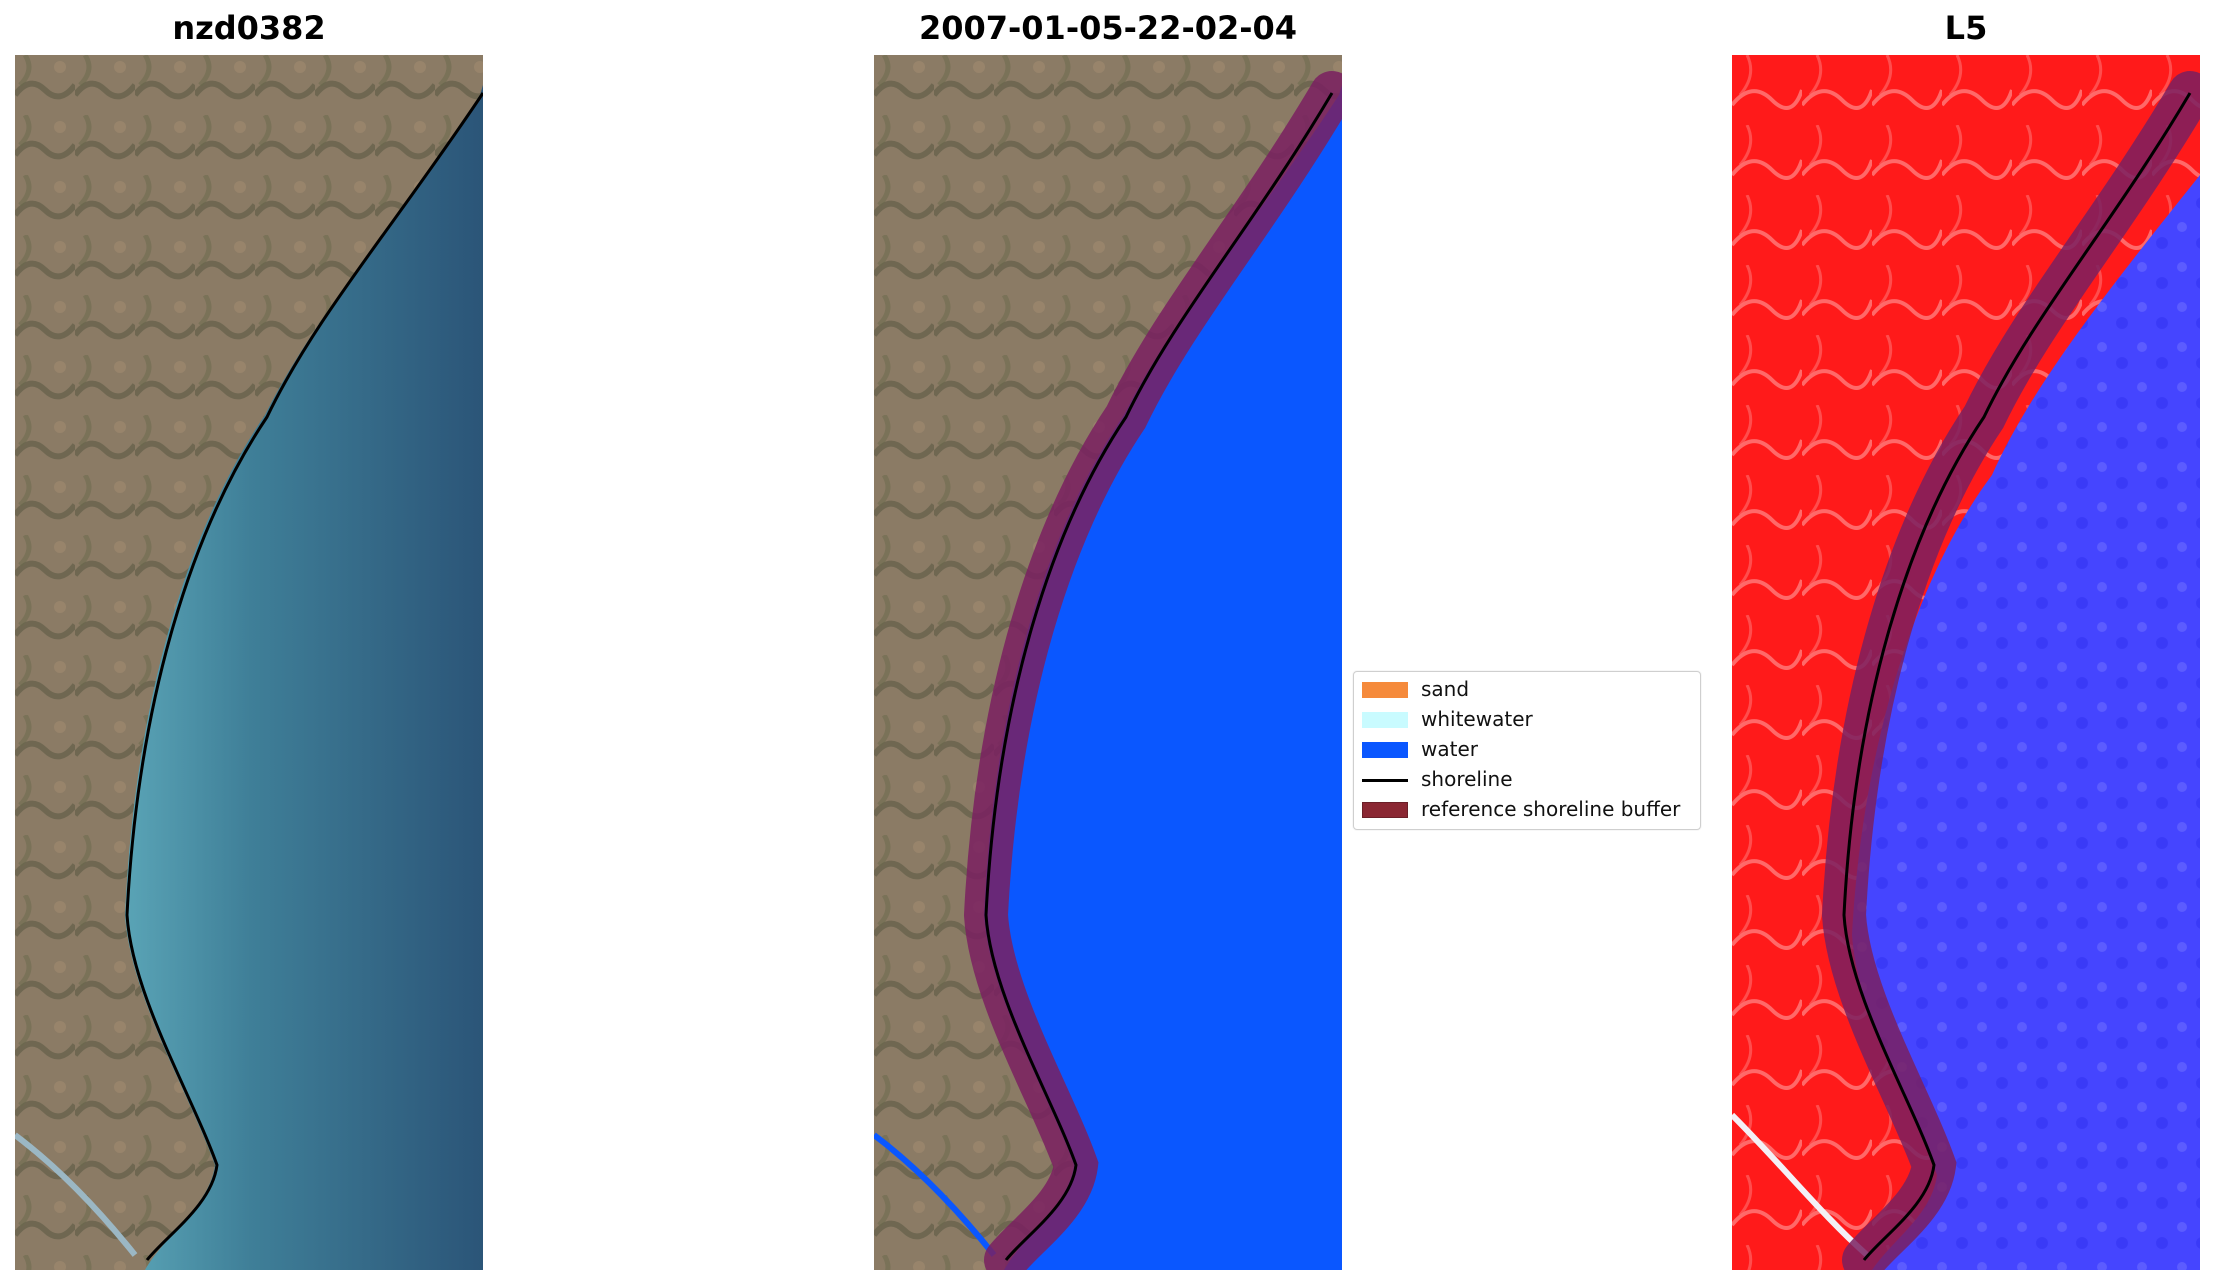 The width and height of the screenshot is (2215, 1283). Describe the element at coordinates (935, 1194) in the screenshot. I see `river-water-class` at that location.